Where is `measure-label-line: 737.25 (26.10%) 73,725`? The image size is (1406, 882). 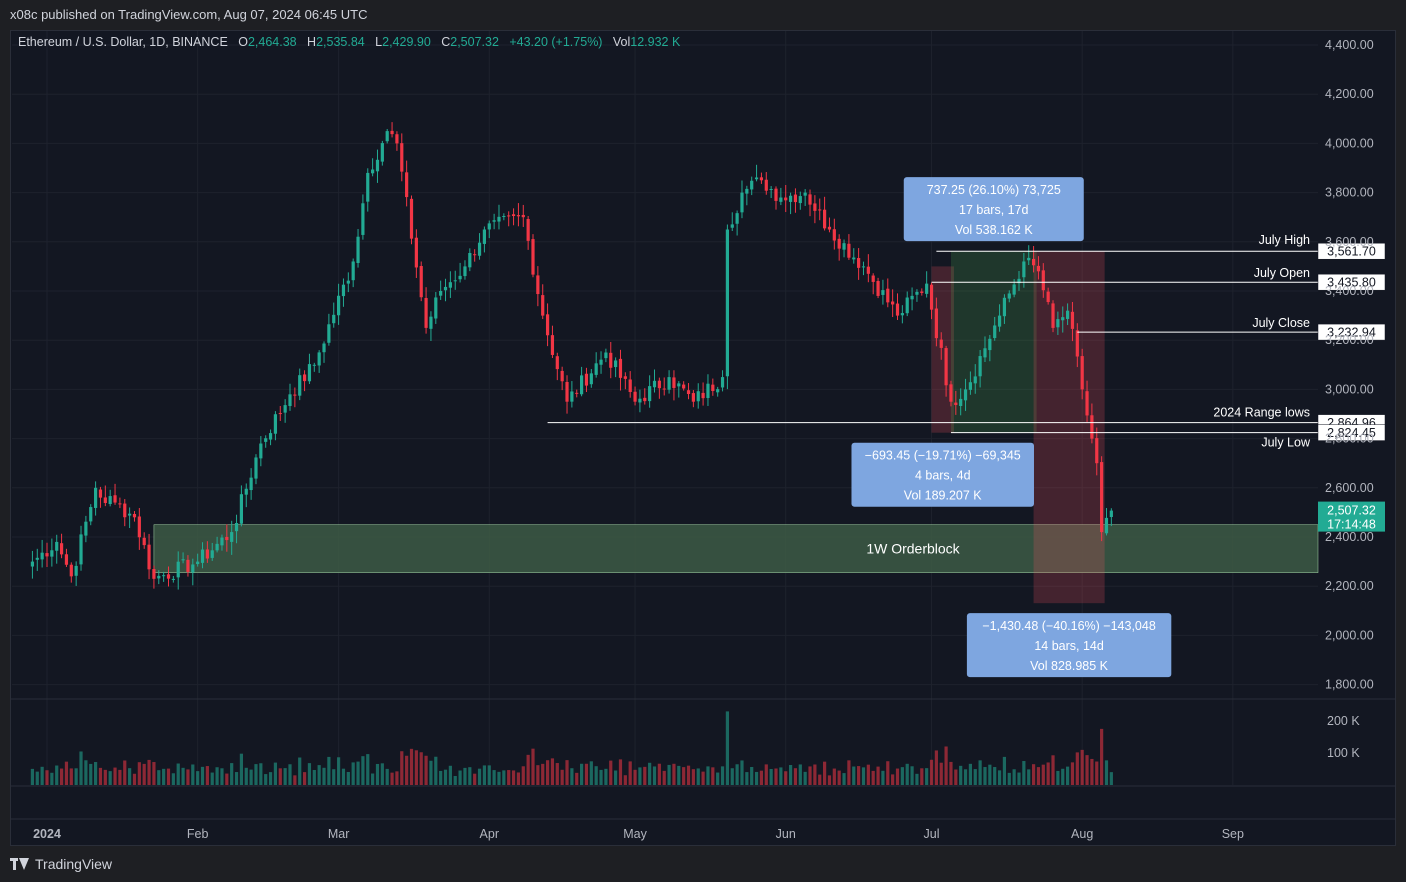
measure-label-line: 737.25 (26.10%) 73,725 is located at coordinates (994, 190).